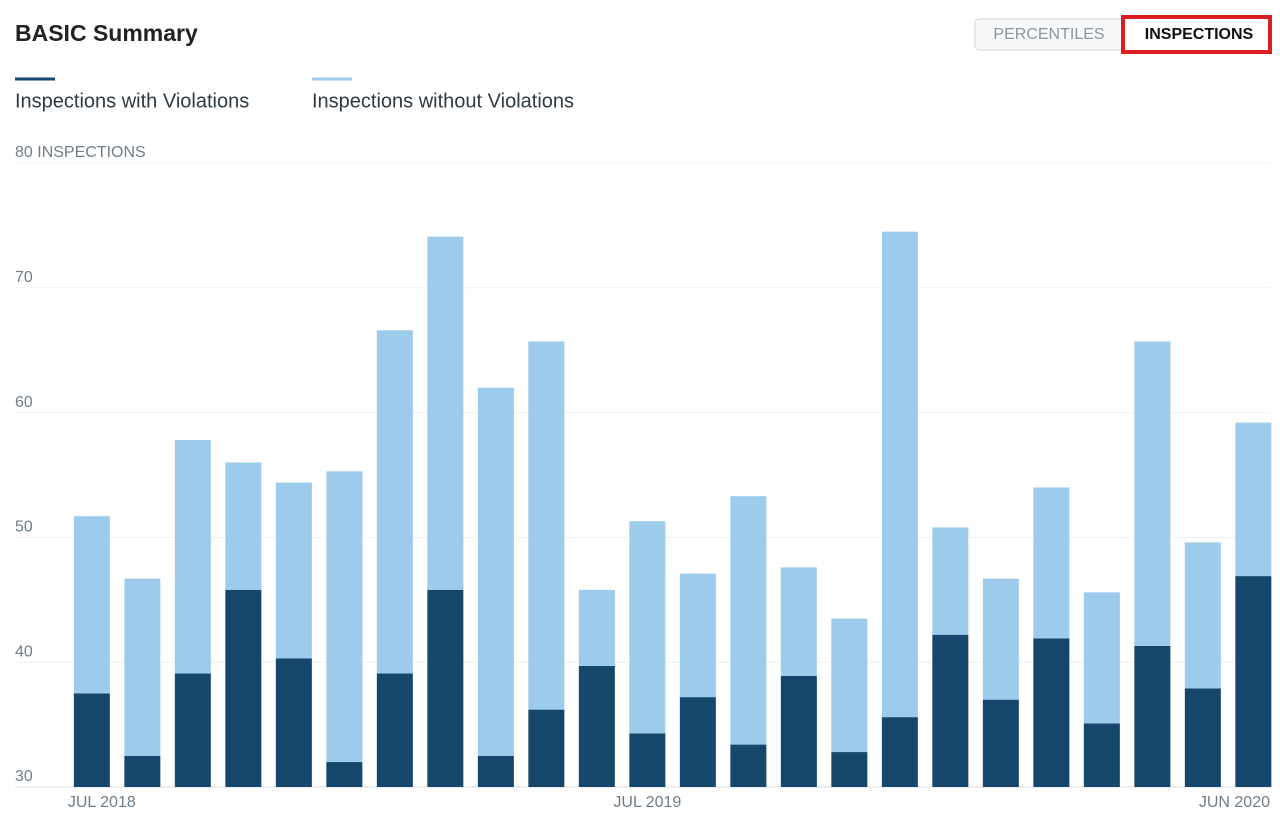 This screenshot has width=1280, height=826. Describe the element at coordinates (24, 402) in the screenshot. I see `y-tick-label: 60` at that location.